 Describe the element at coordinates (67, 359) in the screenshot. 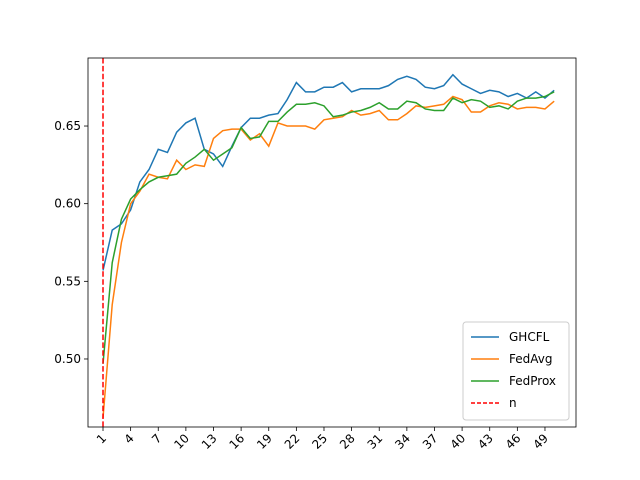

I see `y-tick-label: 0.50` at that location.